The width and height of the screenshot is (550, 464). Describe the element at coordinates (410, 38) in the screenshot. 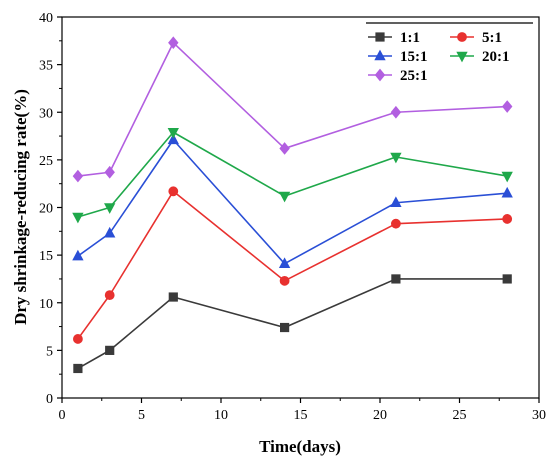

I see `legend-label: 1:1` at that location.